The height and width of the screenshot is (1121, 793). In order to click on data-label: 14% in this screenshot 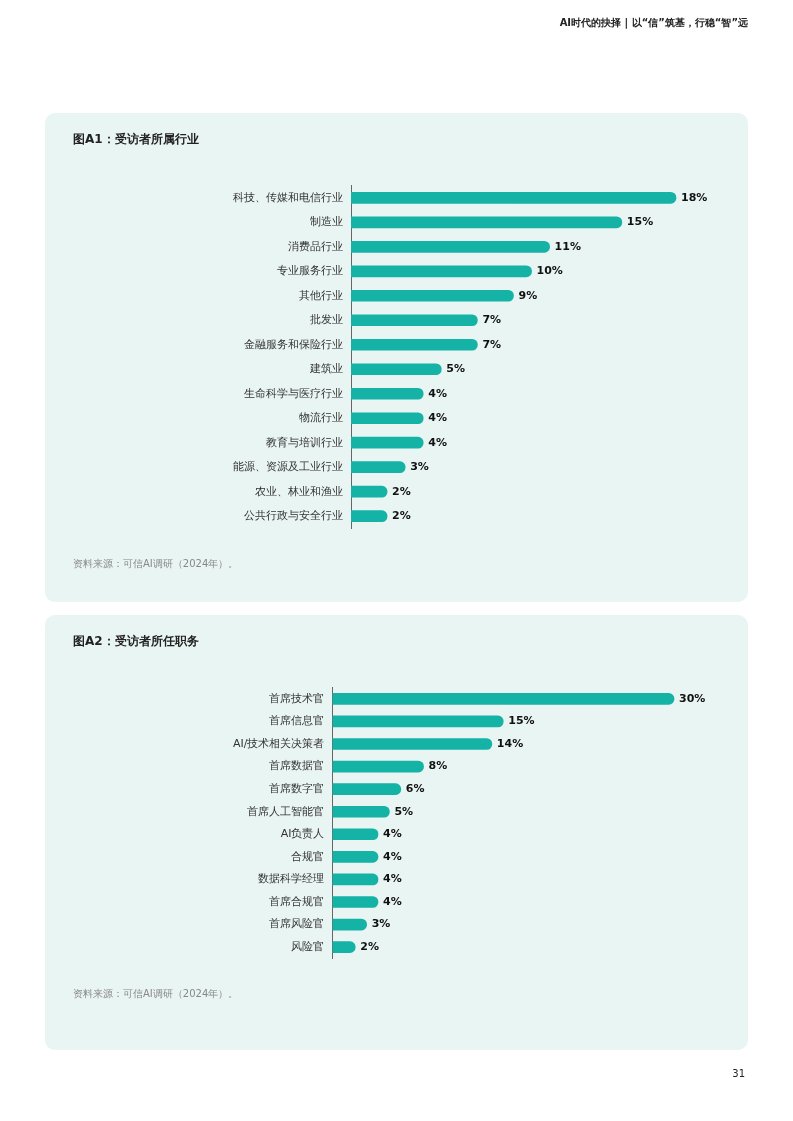, I will do `click(510, 743)`.